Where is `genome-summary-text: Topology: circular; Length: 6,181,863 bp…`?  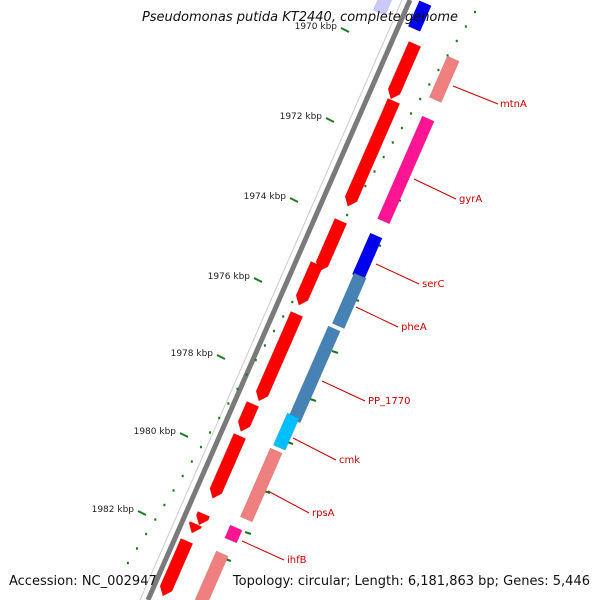
genome-summary-text: Topology: circular; Length: 6,181,863 bp… is located at coordinates (411, 581).